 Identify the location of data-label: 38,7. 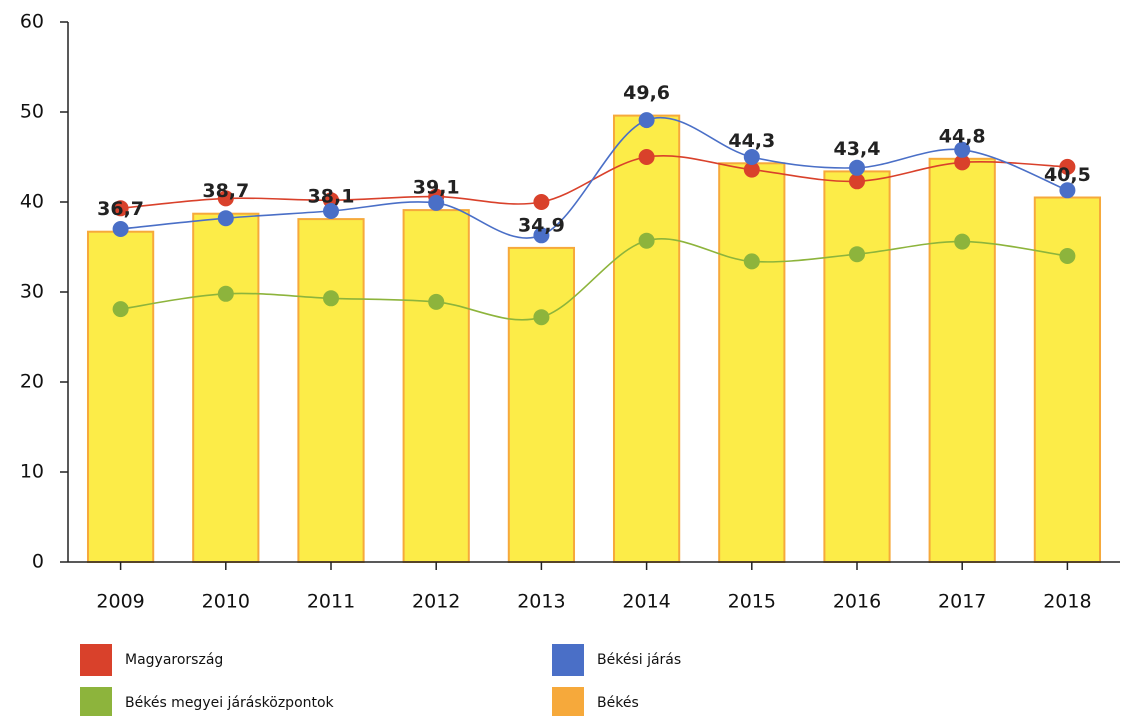
(225, 191).